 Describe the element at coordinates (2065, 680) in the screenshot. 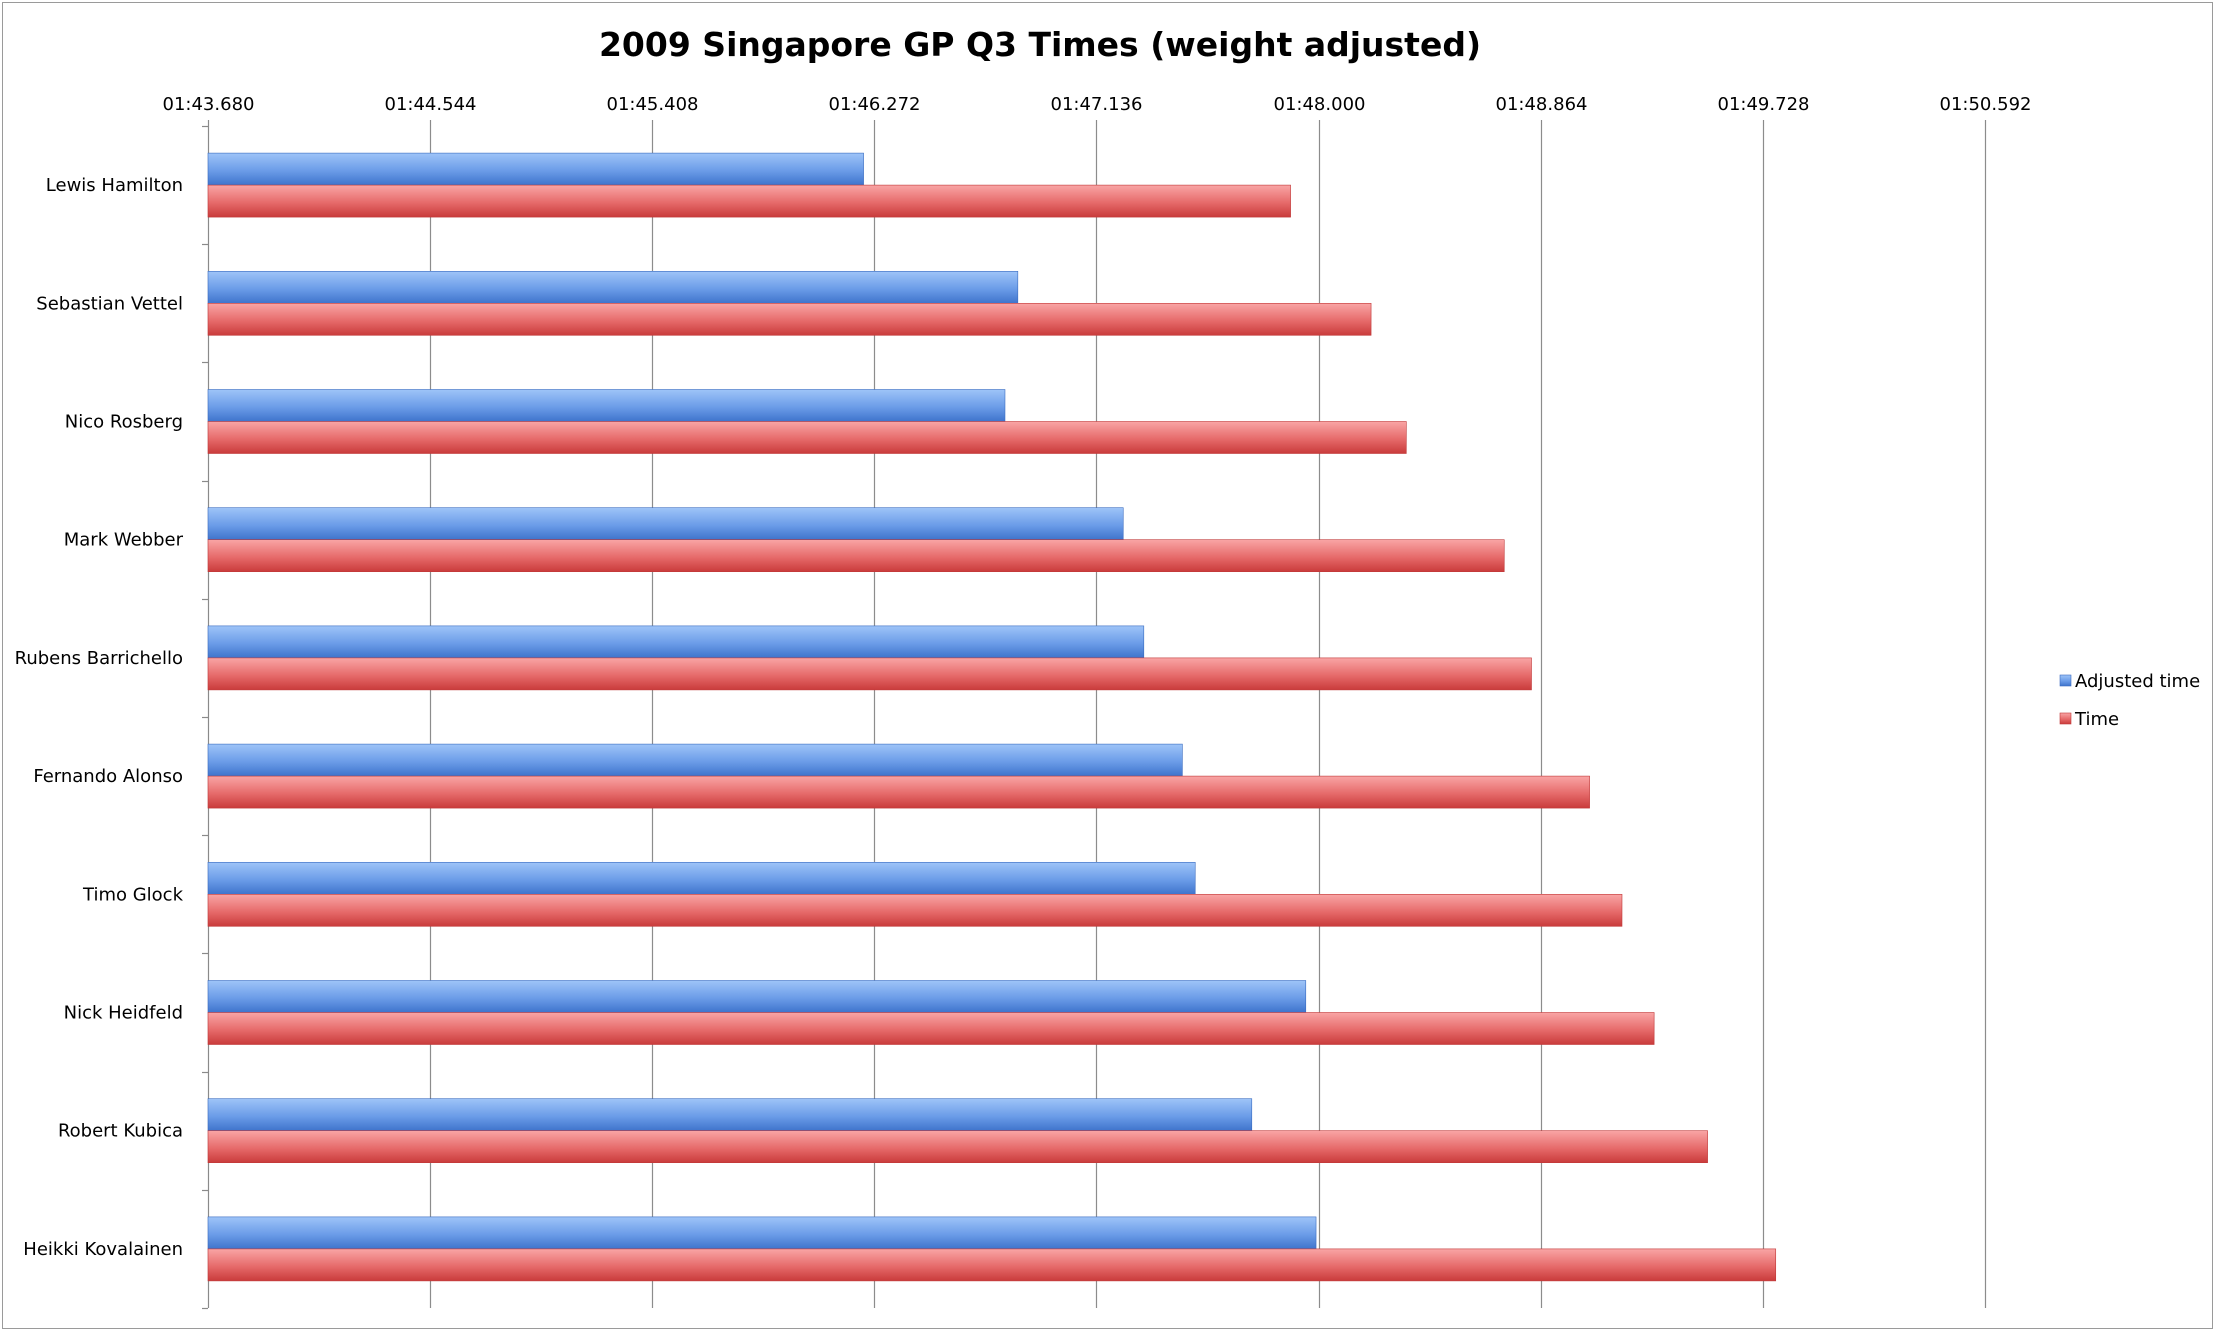

I see `legend-swatch-adjusted-time` at that location.